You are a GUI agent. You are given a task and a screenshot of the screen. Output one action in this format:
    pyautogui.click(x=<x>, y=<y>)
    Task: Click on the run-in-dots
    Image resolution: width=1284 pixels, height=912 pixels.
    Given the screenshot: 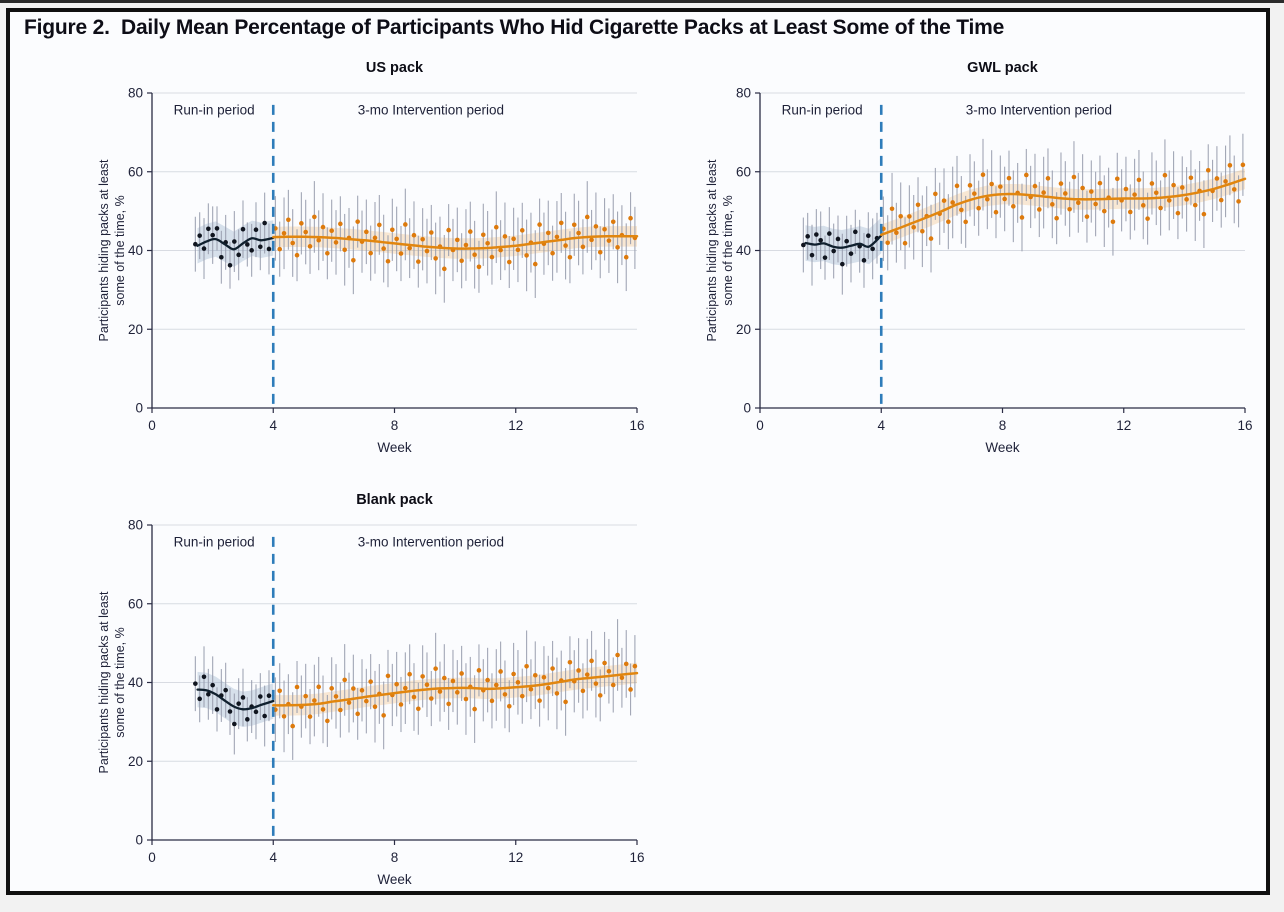 What is the action you would take?
    pyautogui.click(x=232, y=244)
    